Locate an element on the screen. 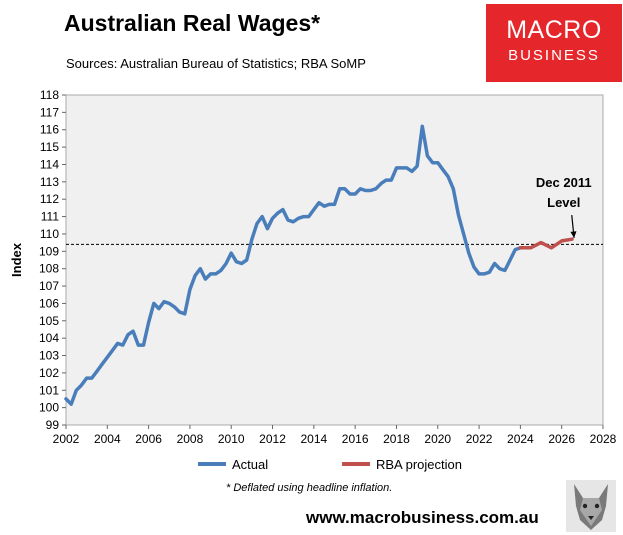 This screenshot has height=535, width=623. legend-swatch-rba-projection is located at coordinates (356, 464).